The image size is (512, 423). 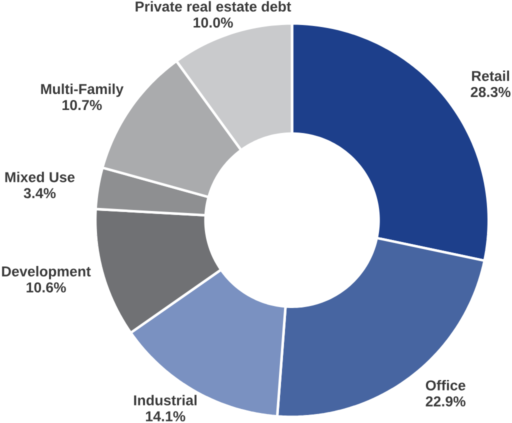 What do you see at coordinates (213, 23) in the screenshot?
I see `data-label: 10.0%` at bounding box center [213, 23].